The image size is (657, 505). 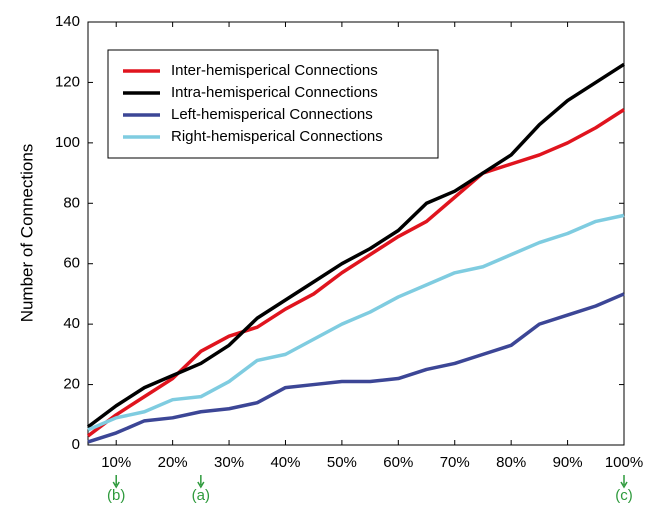 What do you see at coordinates (274, 70) in the screenshot?
I see `legend-label: Inter-hemisperical Connections` at bounding box center [274, 70].